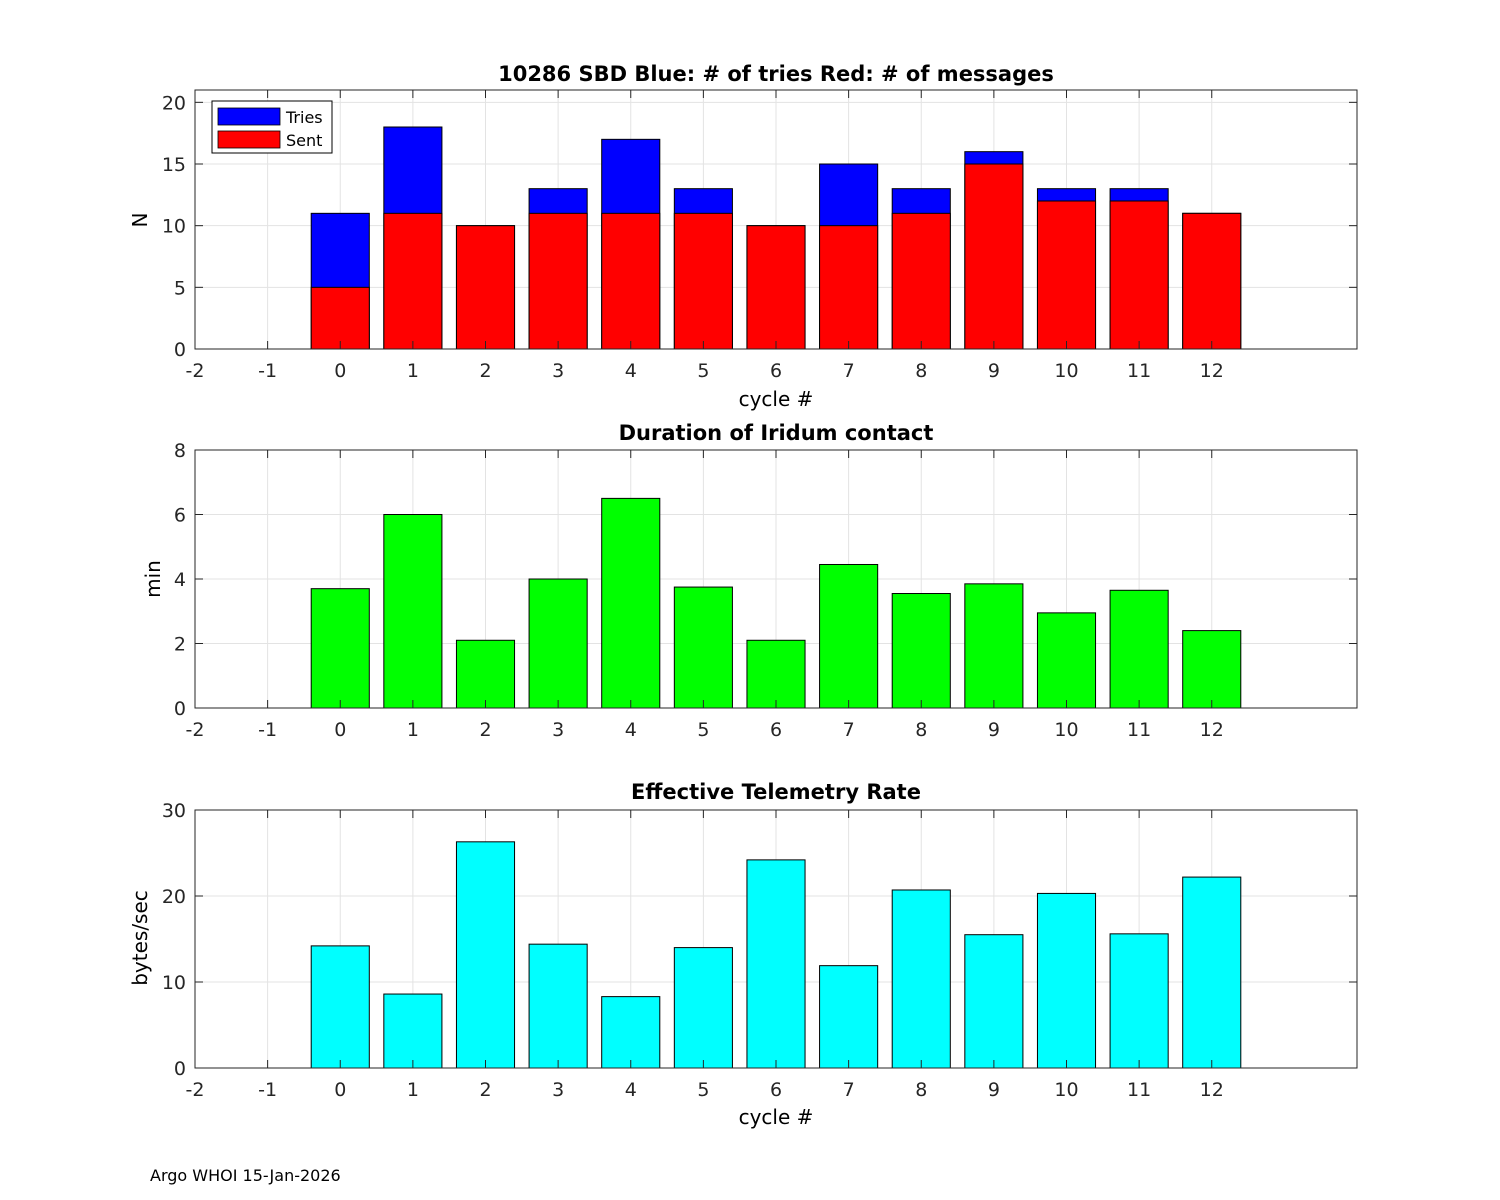 The height and width of the screenshot is (1200, 1500). Describe the element at coordinates (249, 139) in the screenshot. I see `legend-swatch-sent` at that location.